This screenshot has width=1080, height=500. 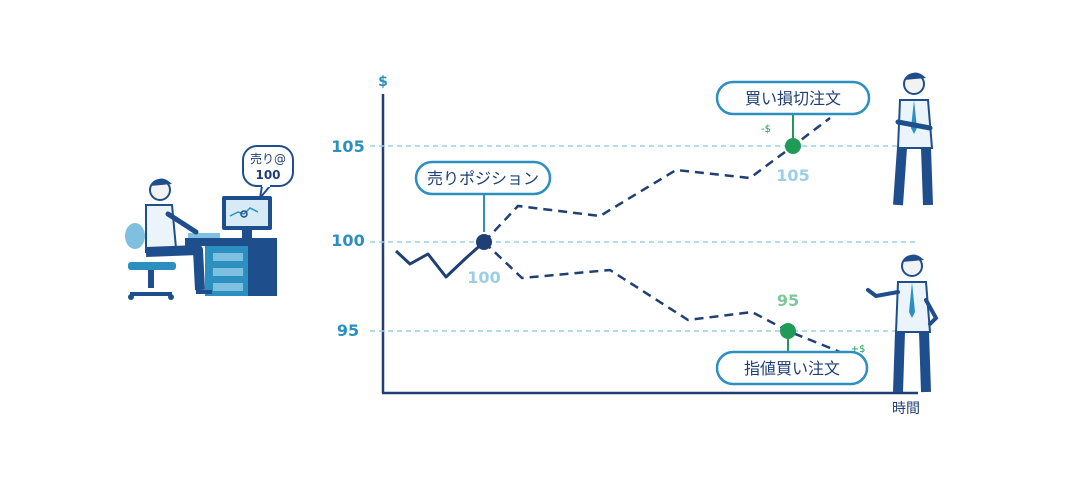 I want to click on limit-profit-sign: +$, so click(x=858, y=349).